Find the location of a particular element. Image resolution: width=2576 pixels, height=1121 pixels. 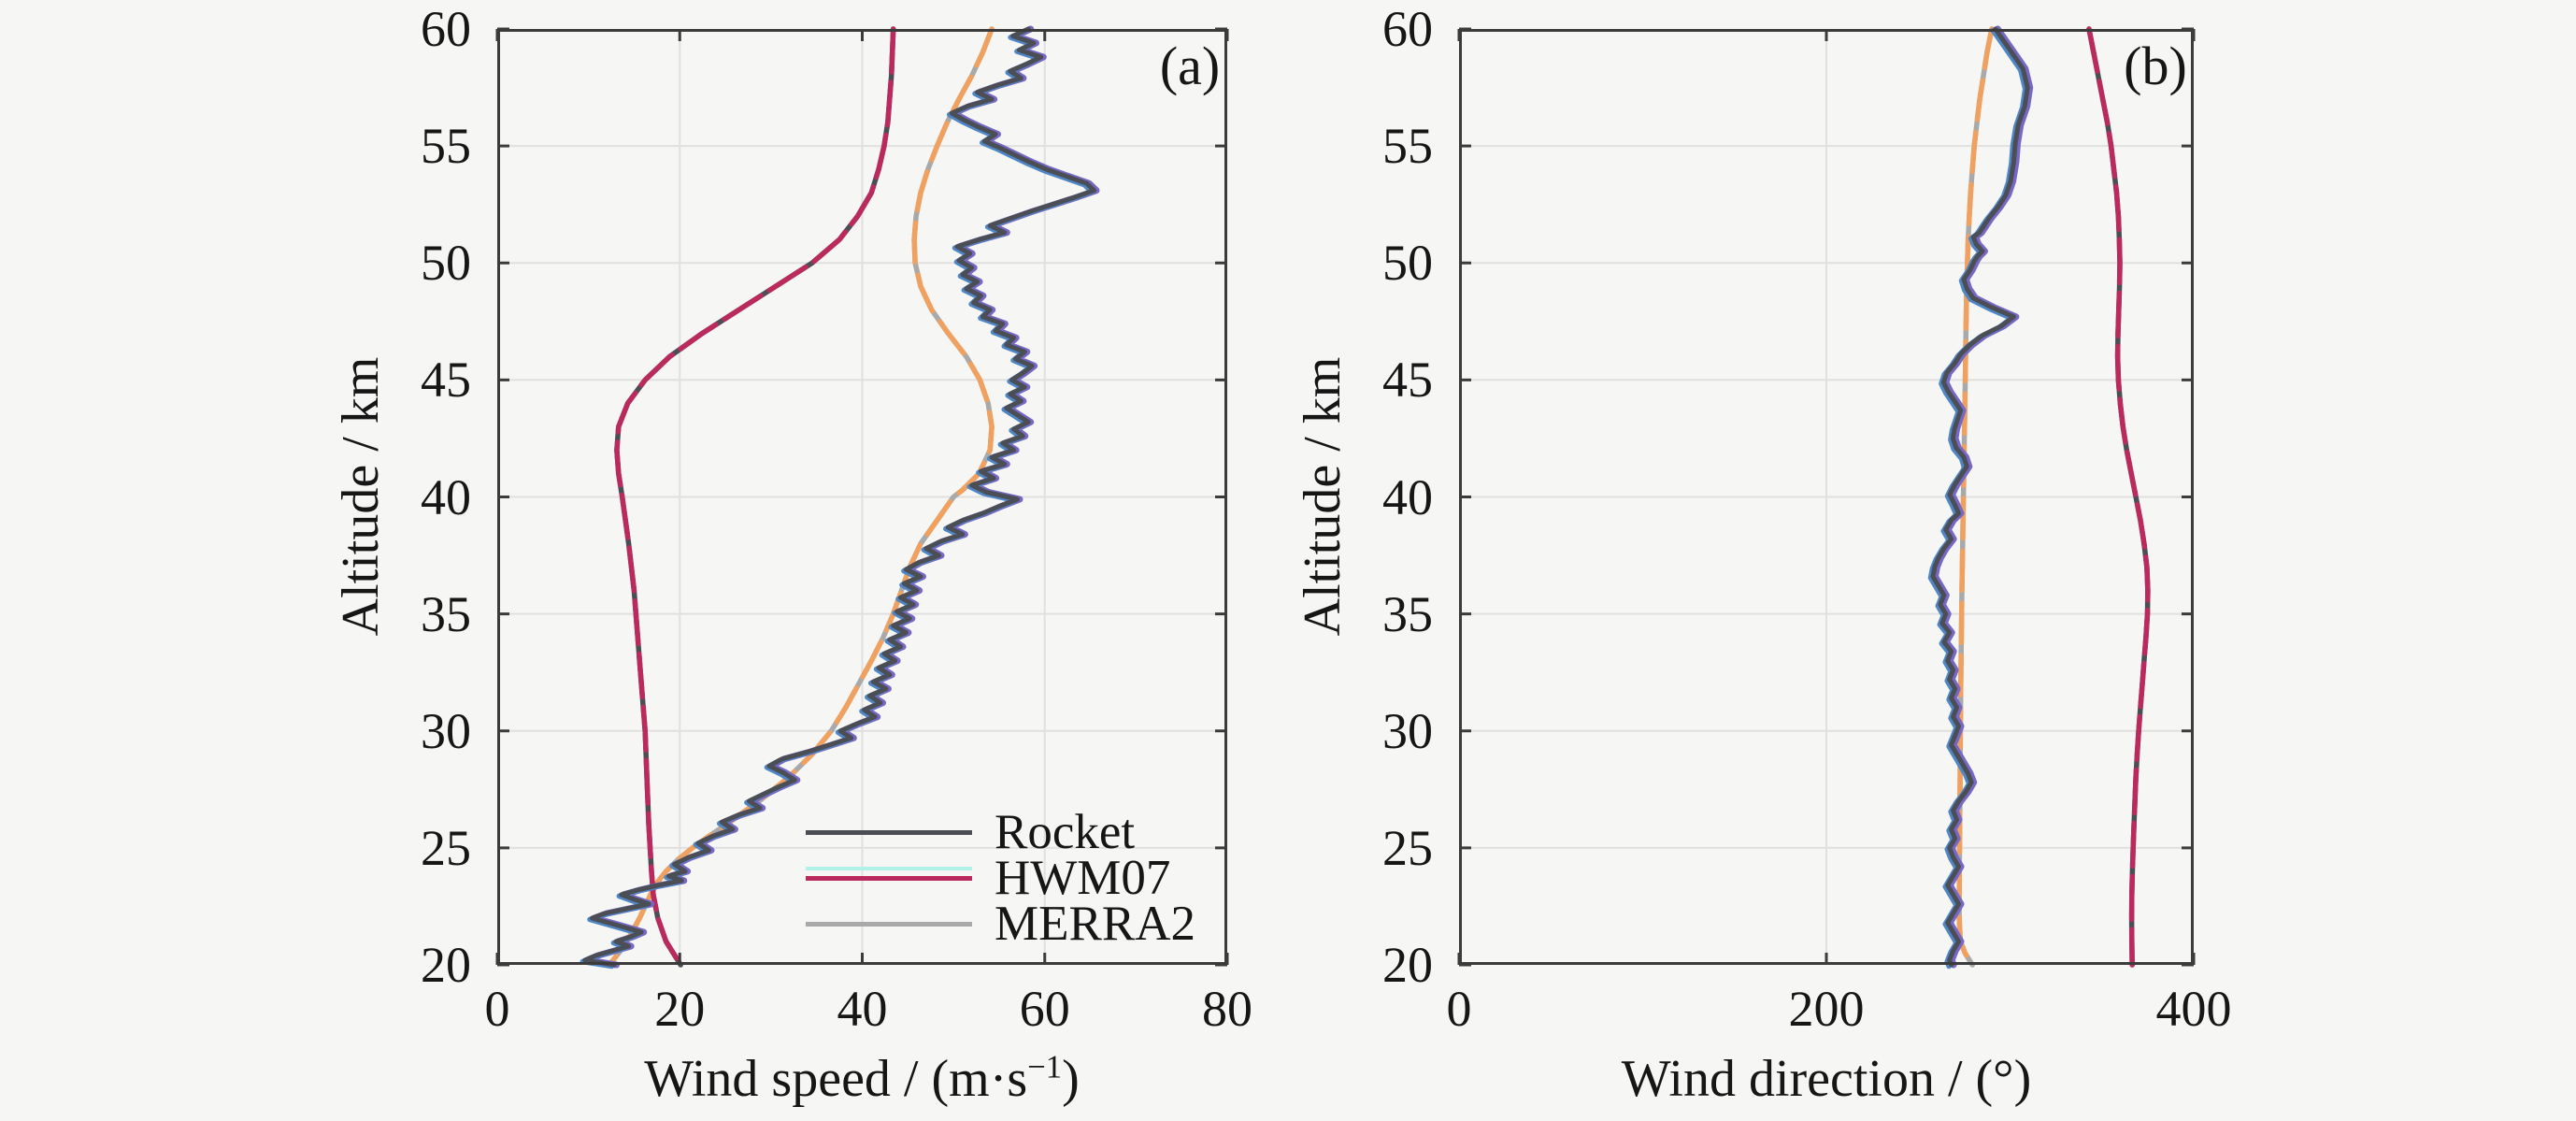

legend-row-hwm07: HWM07 is located at coordinates (1000, 878).